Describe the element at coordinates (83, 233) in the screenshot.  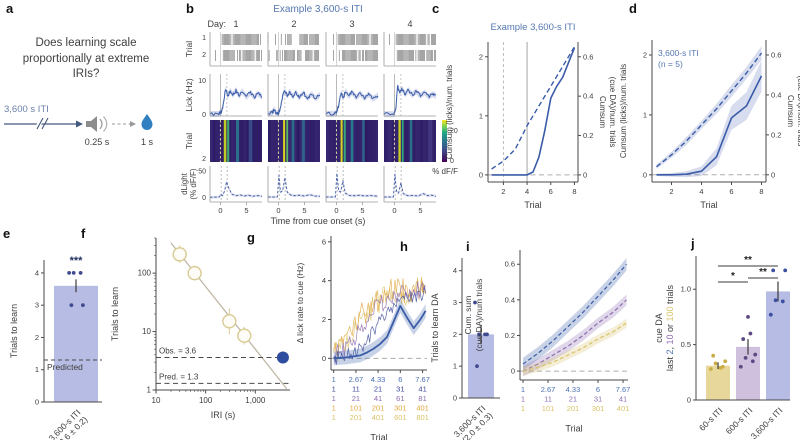
I see `panel-label-f: f` at that location.